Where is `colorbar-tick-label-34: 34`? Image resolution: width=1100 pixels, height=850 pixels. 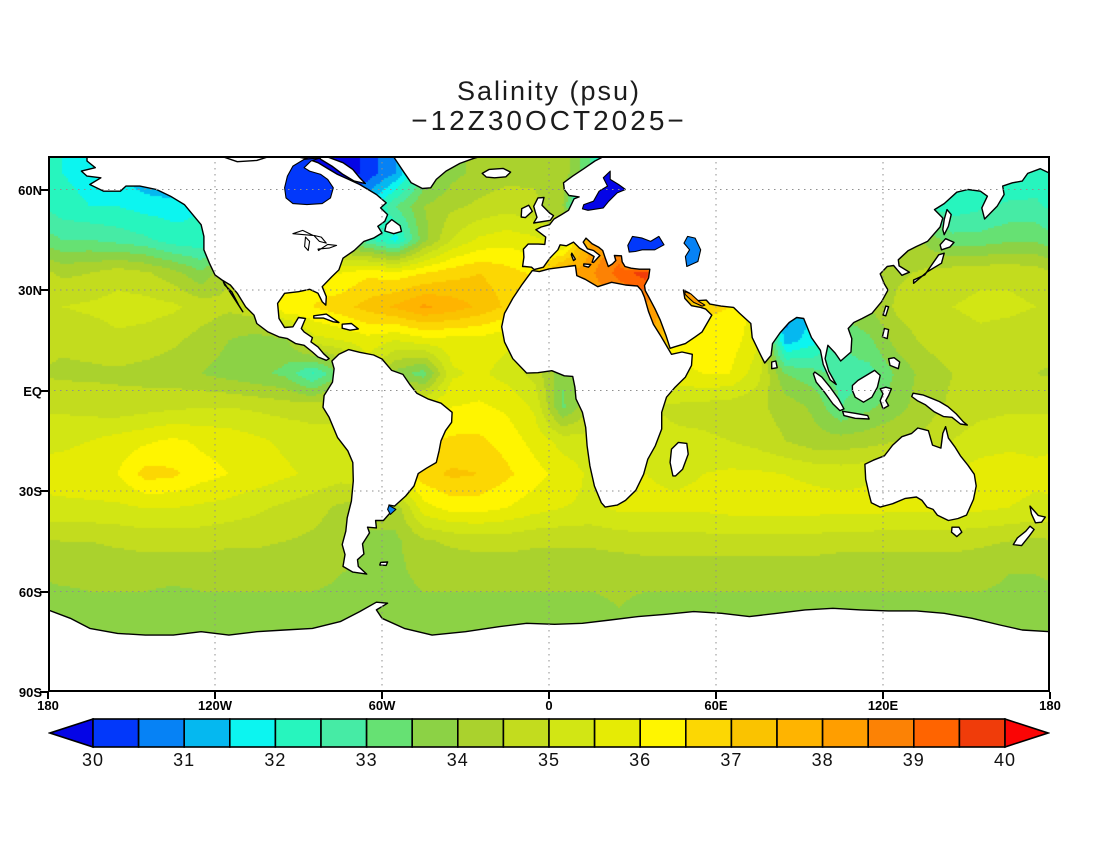
colorbar-tick-label-34: 34 is located at coordinates (457, 760).